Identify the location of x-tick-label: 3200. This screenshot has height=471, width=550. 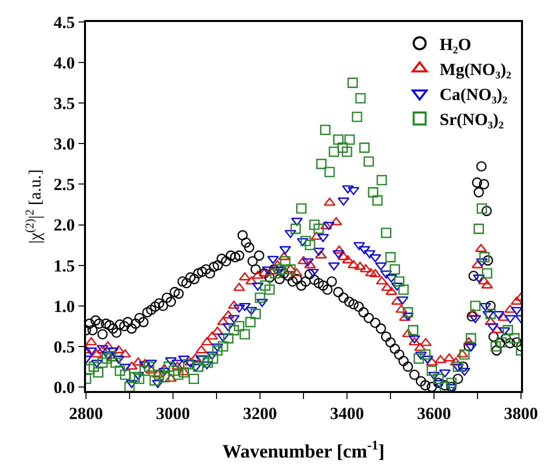
(260, 414).